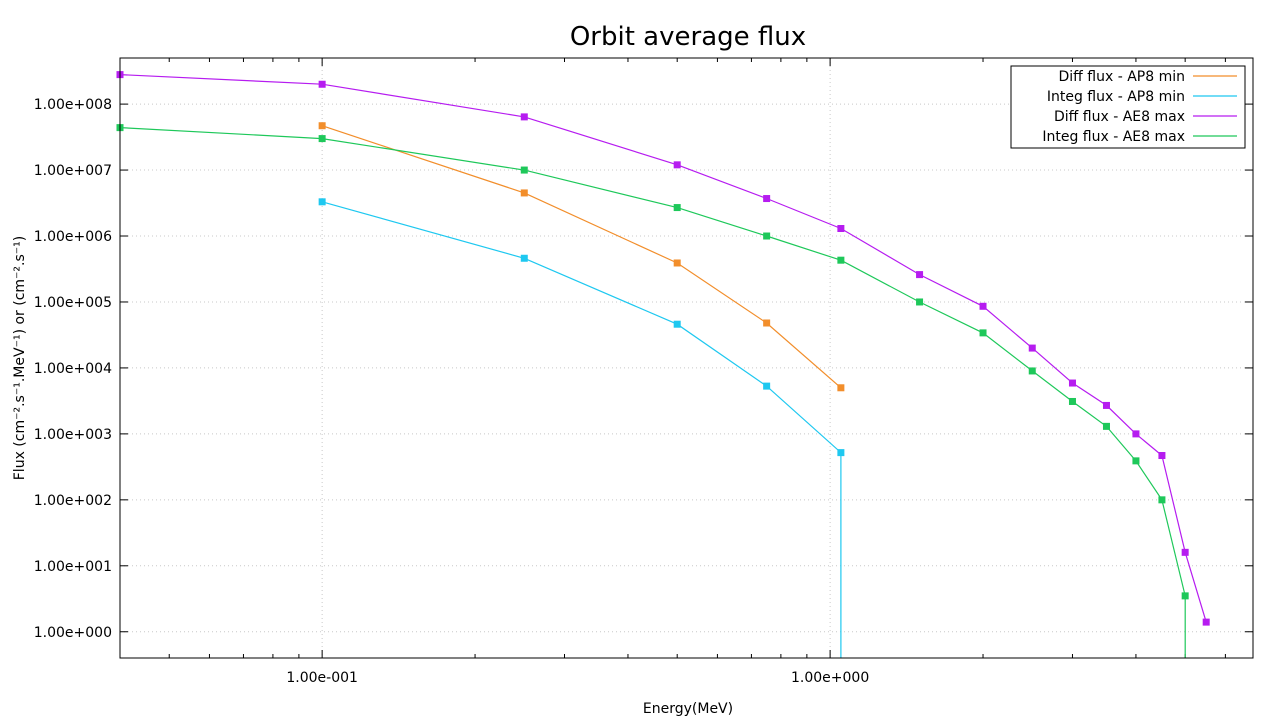 The image size is (1280, 720). What do you see at coordinates (1122, 77) in the screenshot?
I see `legend-label: Diff flux - AP8 min` at bounding box center [1122, 77].